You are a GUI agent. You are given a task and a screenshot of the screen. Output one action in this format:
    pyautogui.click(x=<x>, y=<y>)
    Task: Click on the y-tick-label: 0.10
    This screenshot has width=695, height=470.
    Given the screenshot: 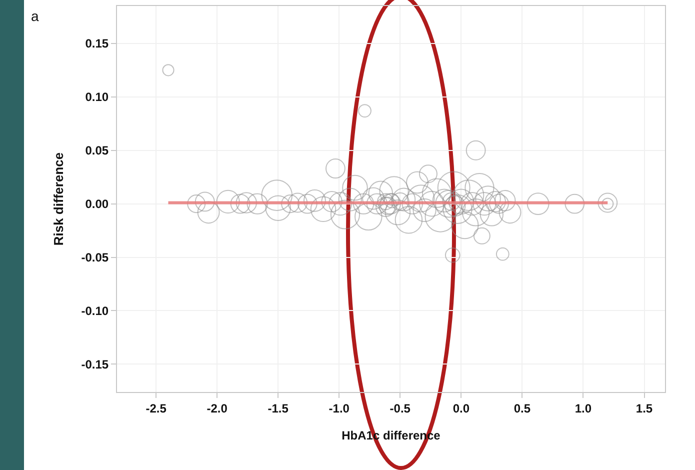 What is the action you would take?
    pyautogui.click(x=97, y=97)
    